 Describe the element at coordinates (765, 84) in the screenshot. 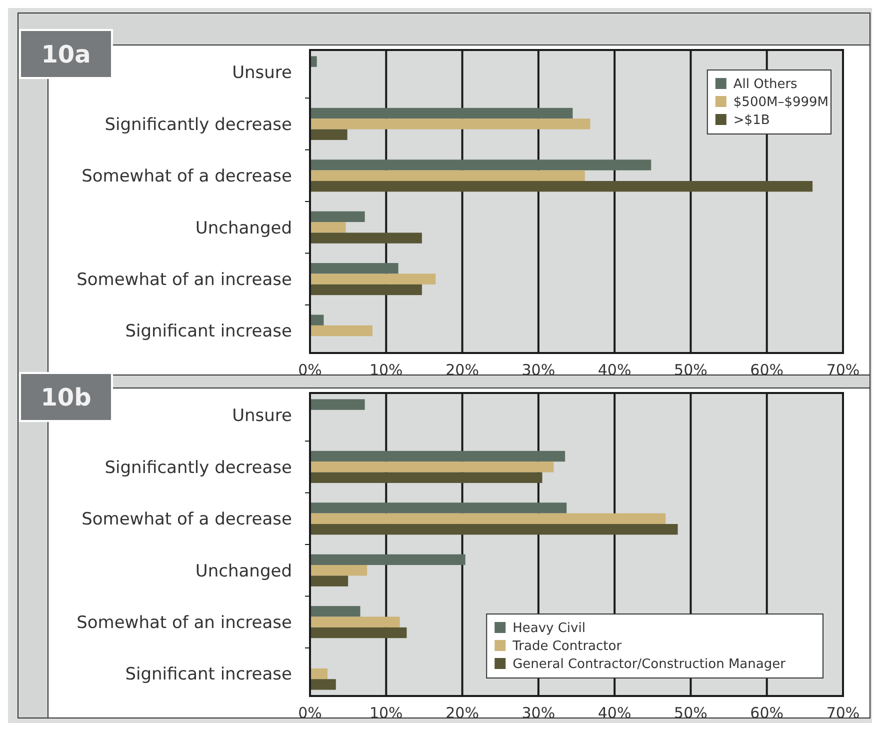

I see `legend-label: All Others` at that location.